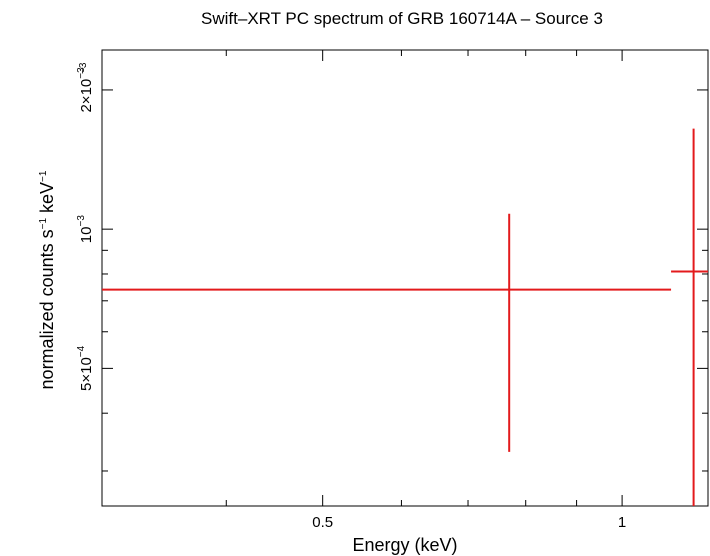 The width and height of the screenshot is (710, 556). I want to click on y-axis-title-exp1: −1, so click(43, 224).